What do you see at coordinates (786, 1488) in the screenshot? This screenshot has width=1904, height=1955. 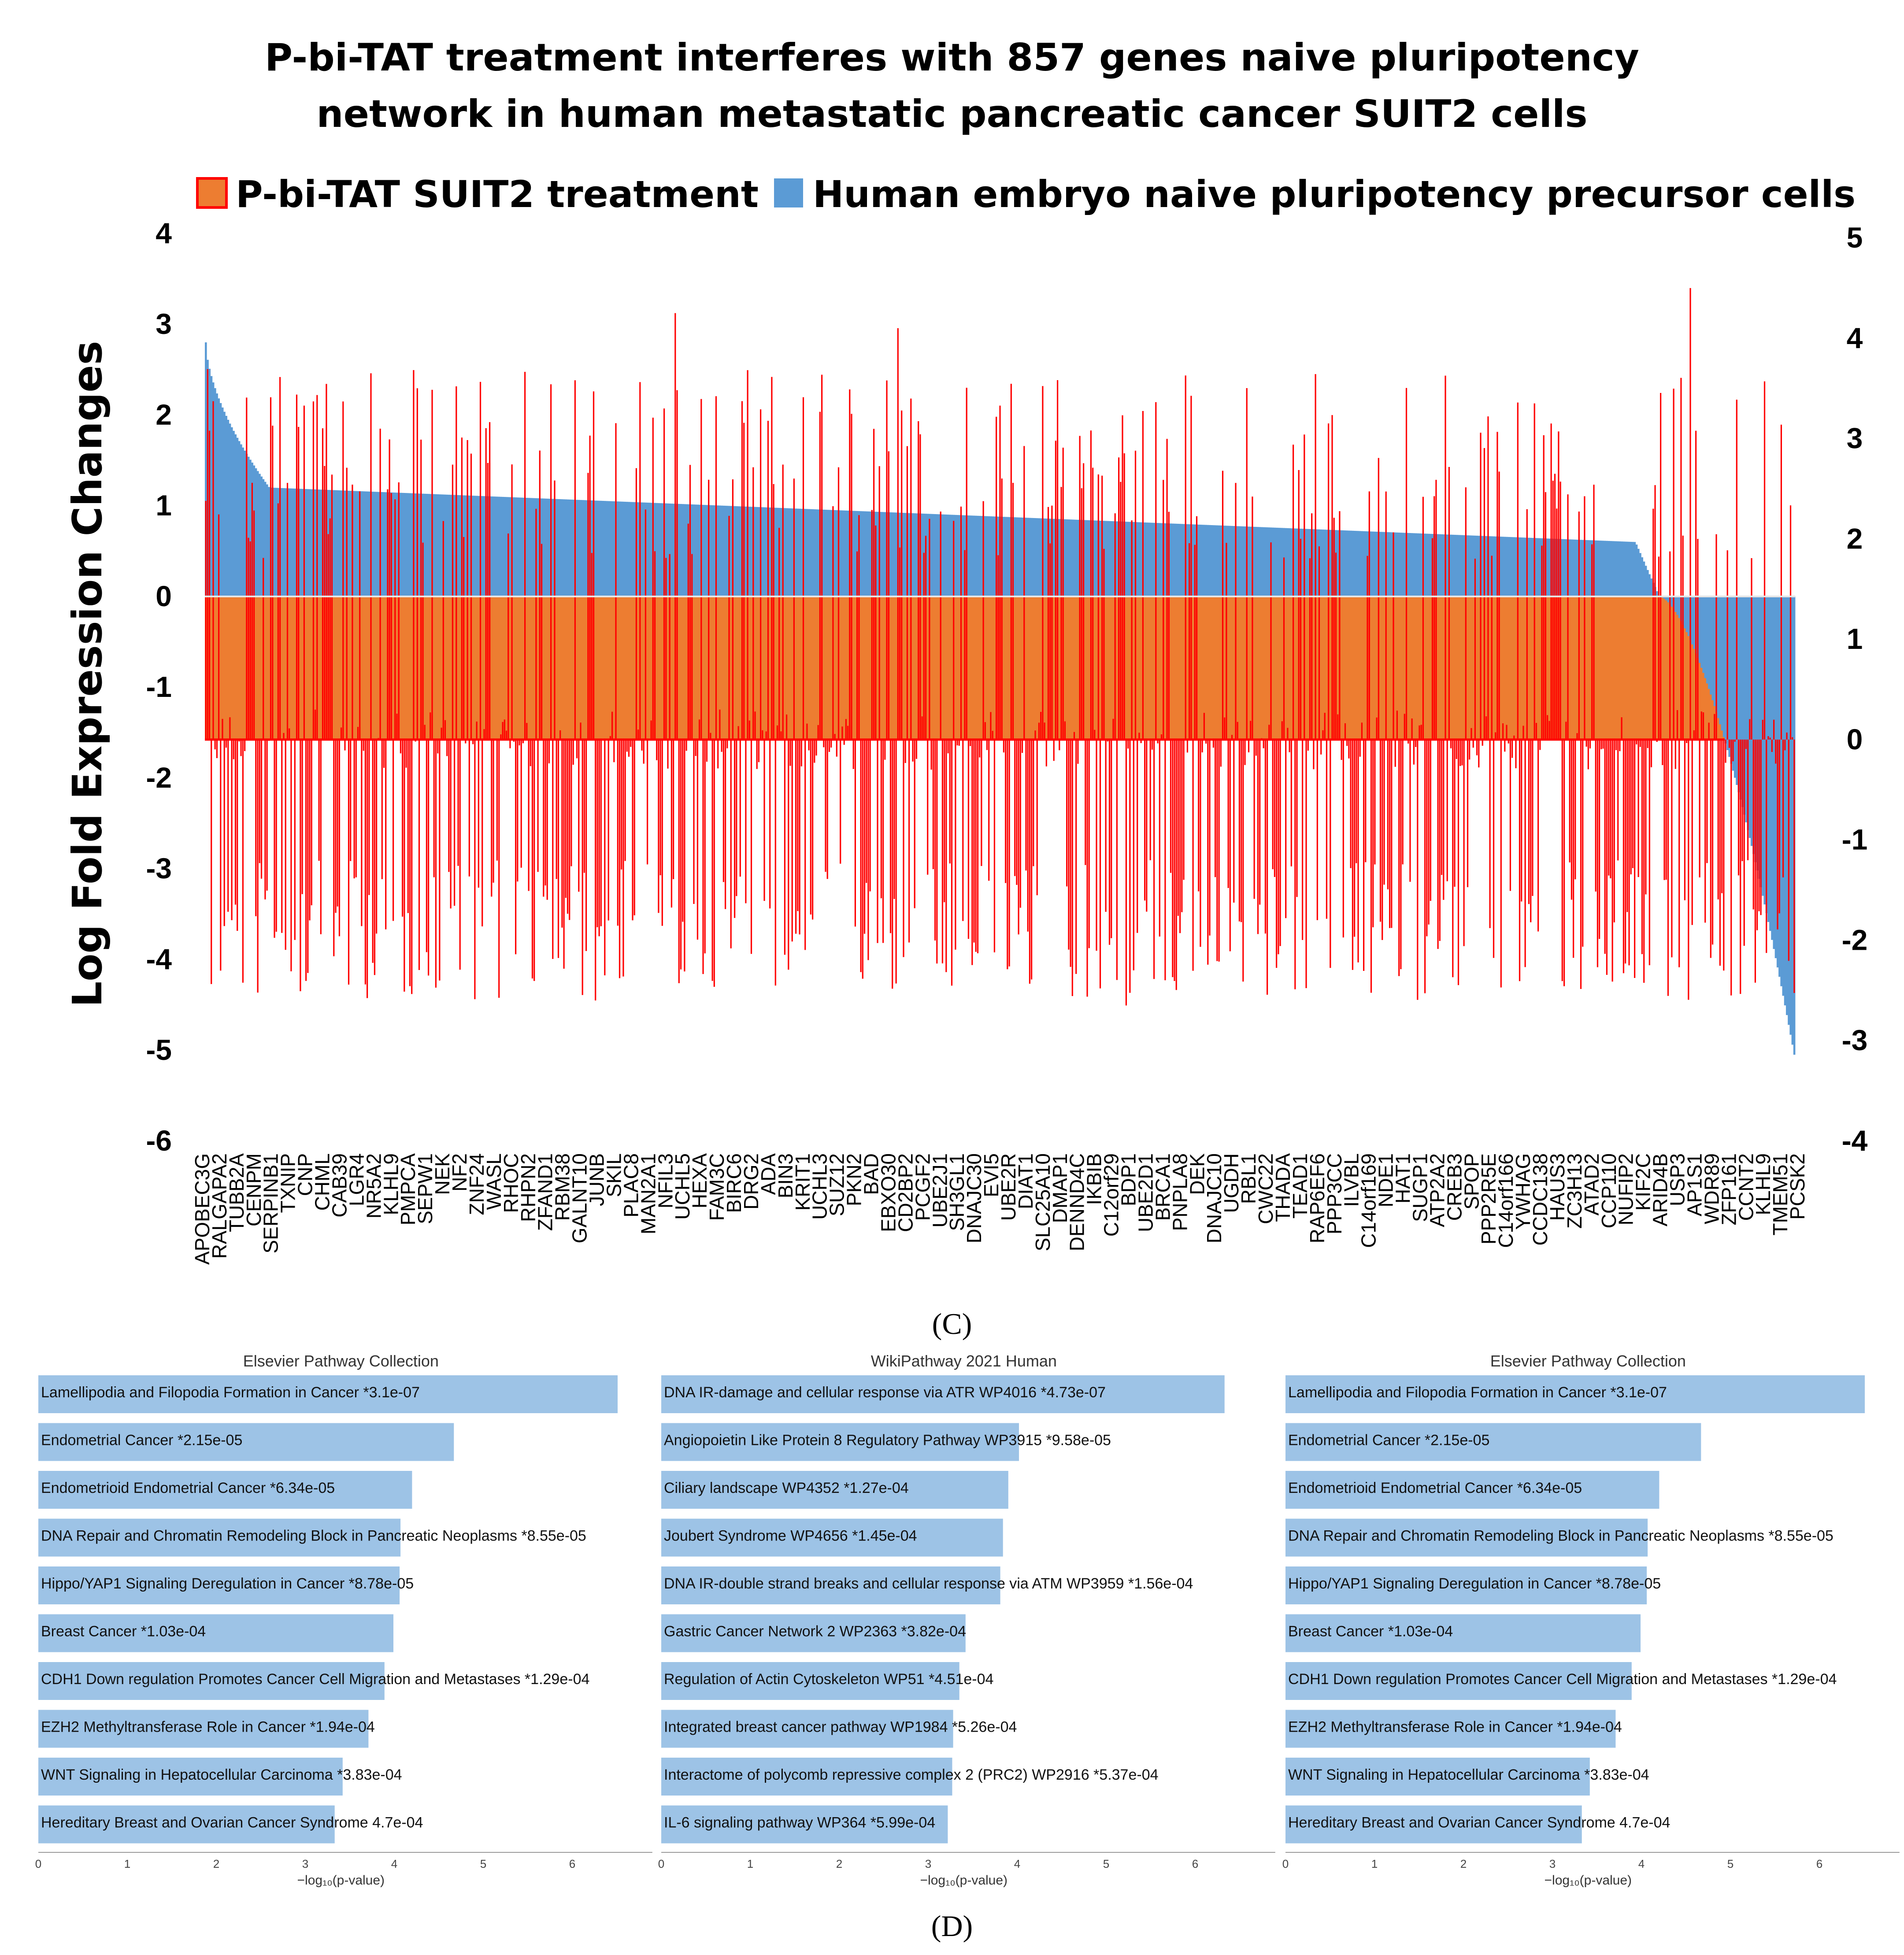 I see `pathway-bar-label: Ciliary landscape WP4352 *1.27e-04` at bounding box center [786, 1488].